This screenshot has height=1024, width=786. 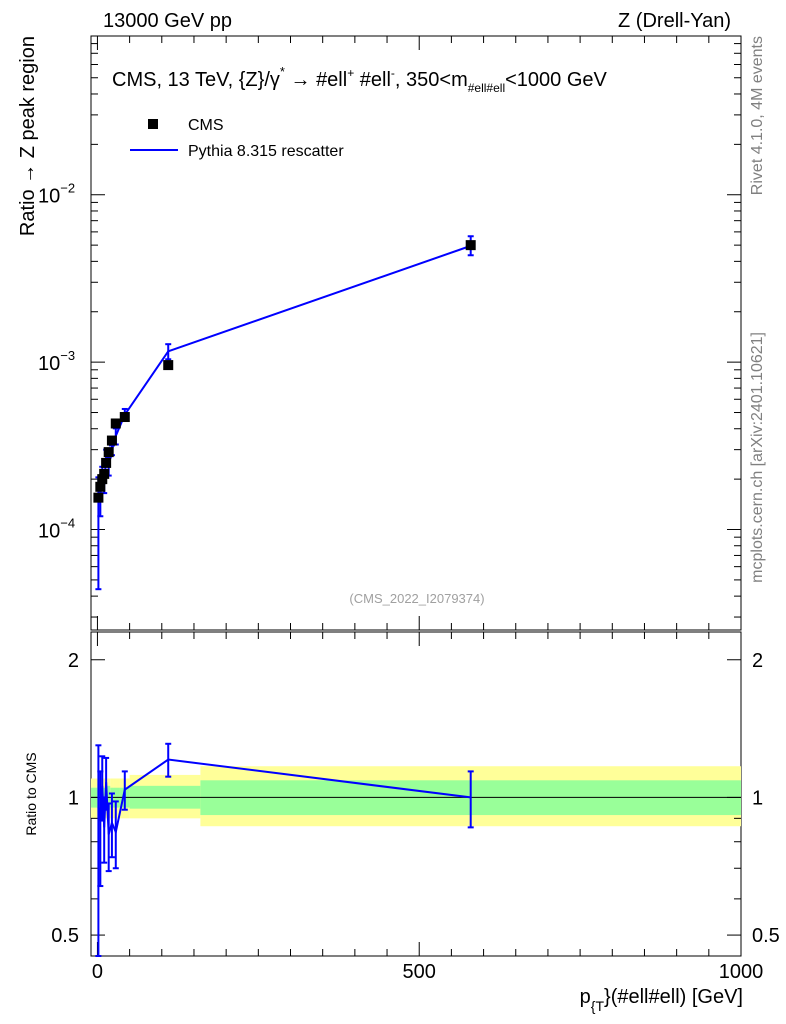 I want to click on rivet-label: Rivet 4.1.0, 4M events, so click(x=757, y=115).